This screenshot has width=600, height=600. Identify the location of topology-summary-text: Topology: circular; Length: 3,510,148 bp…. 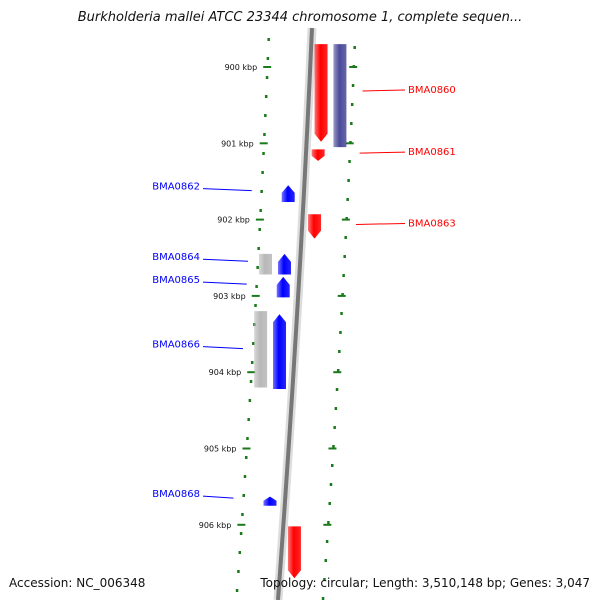
(425, 583).